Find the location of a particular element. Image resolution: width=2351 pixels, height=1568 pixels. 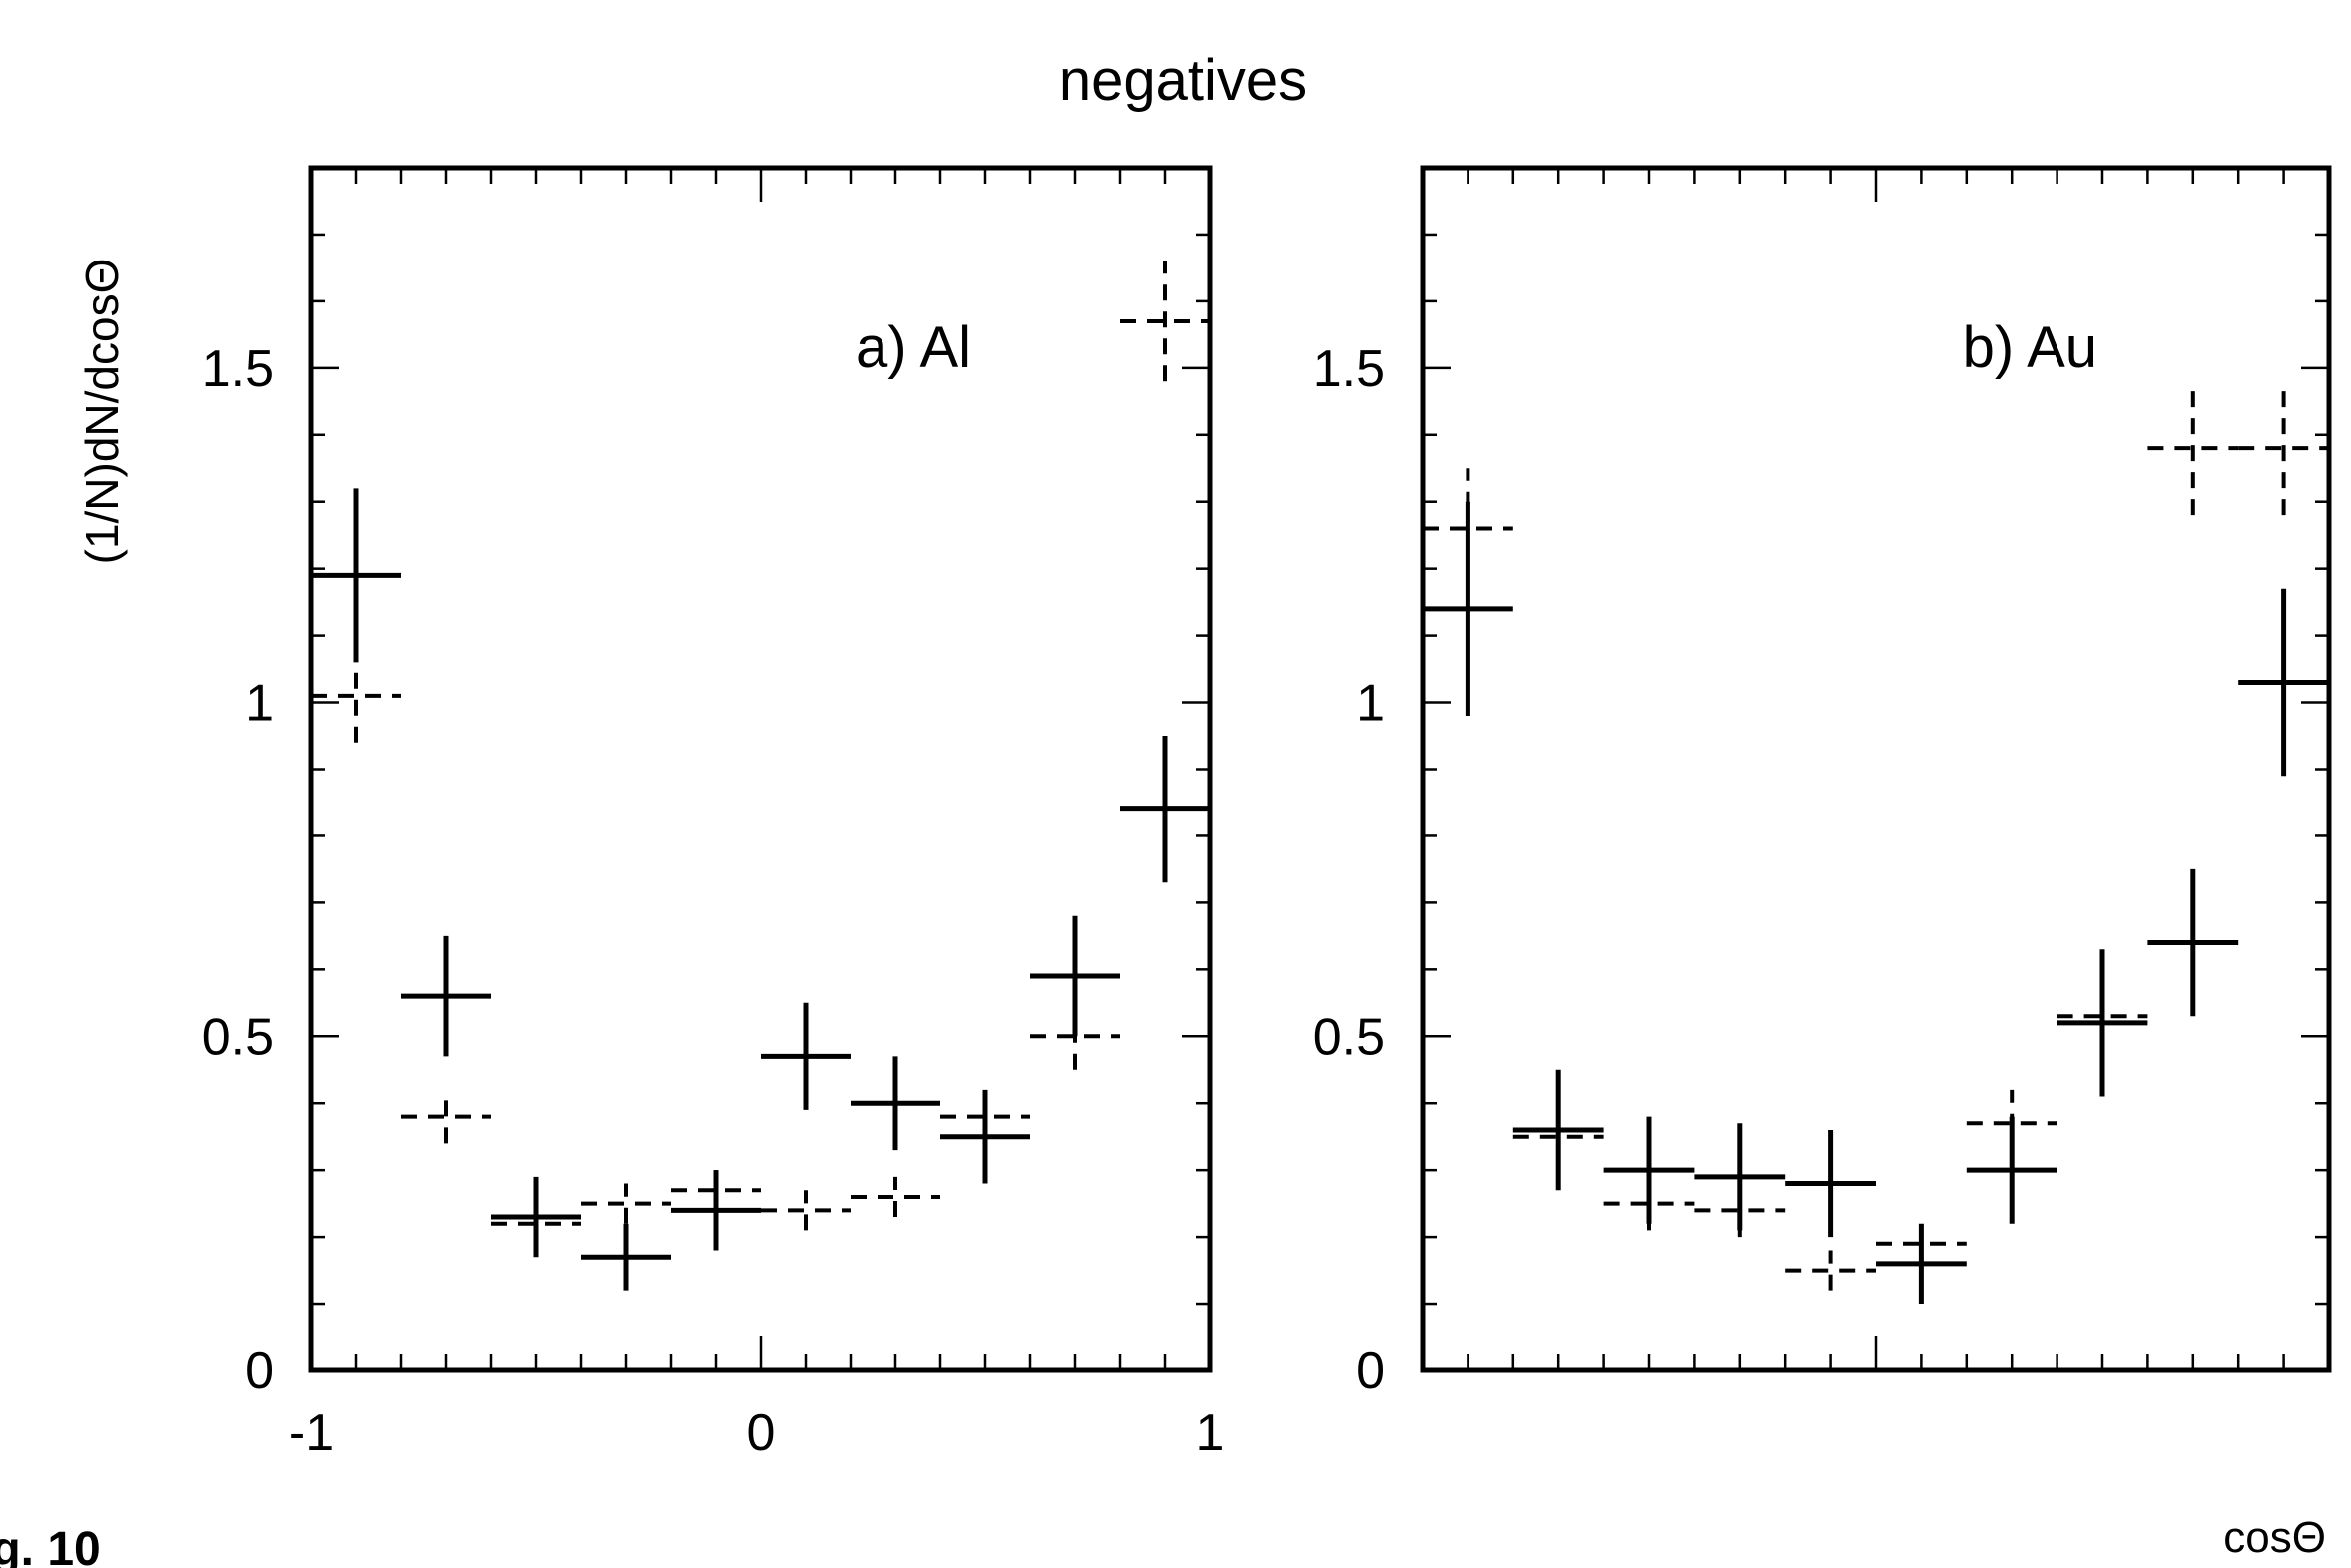

x-tick-label: -1 is located at coordinates (311, 1433).